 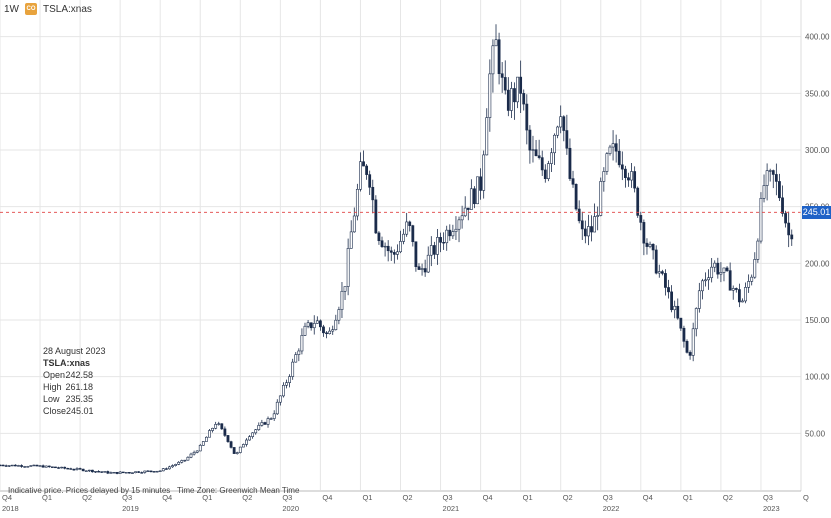 I want to click on x-year-label: 2019, so click(x=130, y=508).